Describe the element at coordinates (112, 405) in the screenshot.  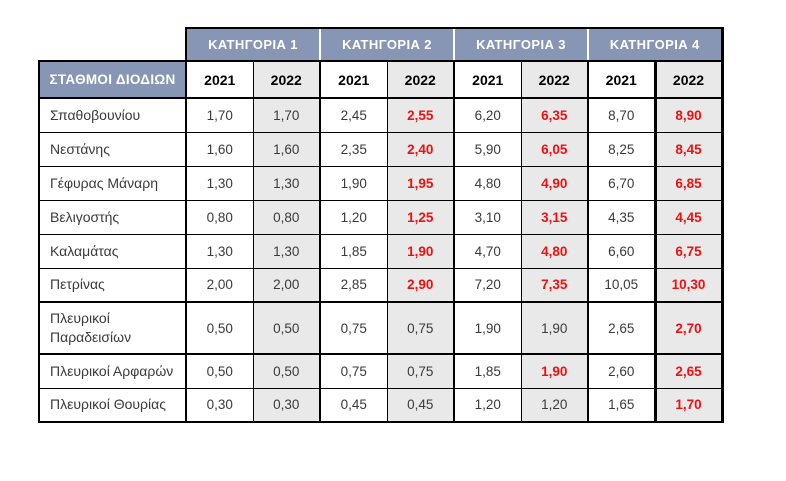
I see `station-name: Πλευρικοί Θουρίας` at that location.